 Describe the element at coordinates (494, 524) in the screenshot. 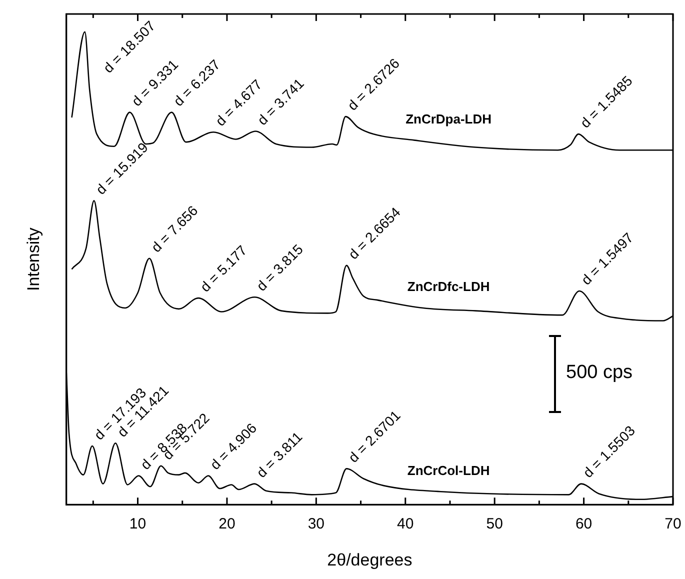

I see `x-tick-label: 50` at that location.